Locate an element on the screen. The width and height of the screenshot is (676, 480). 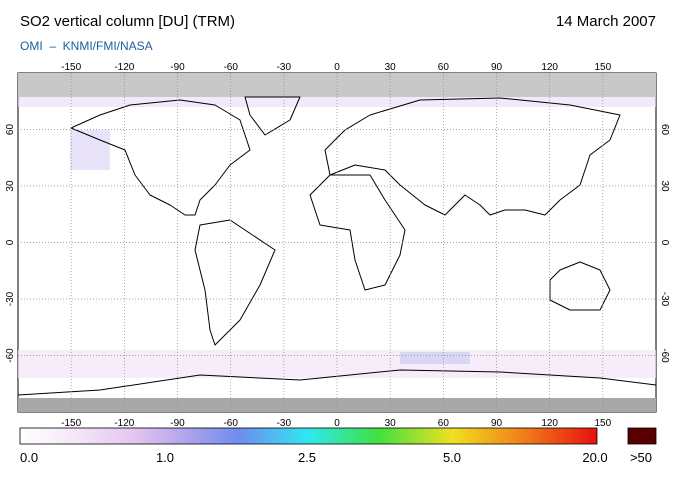
colorbar-overflow is located at coordinates (642, 436).